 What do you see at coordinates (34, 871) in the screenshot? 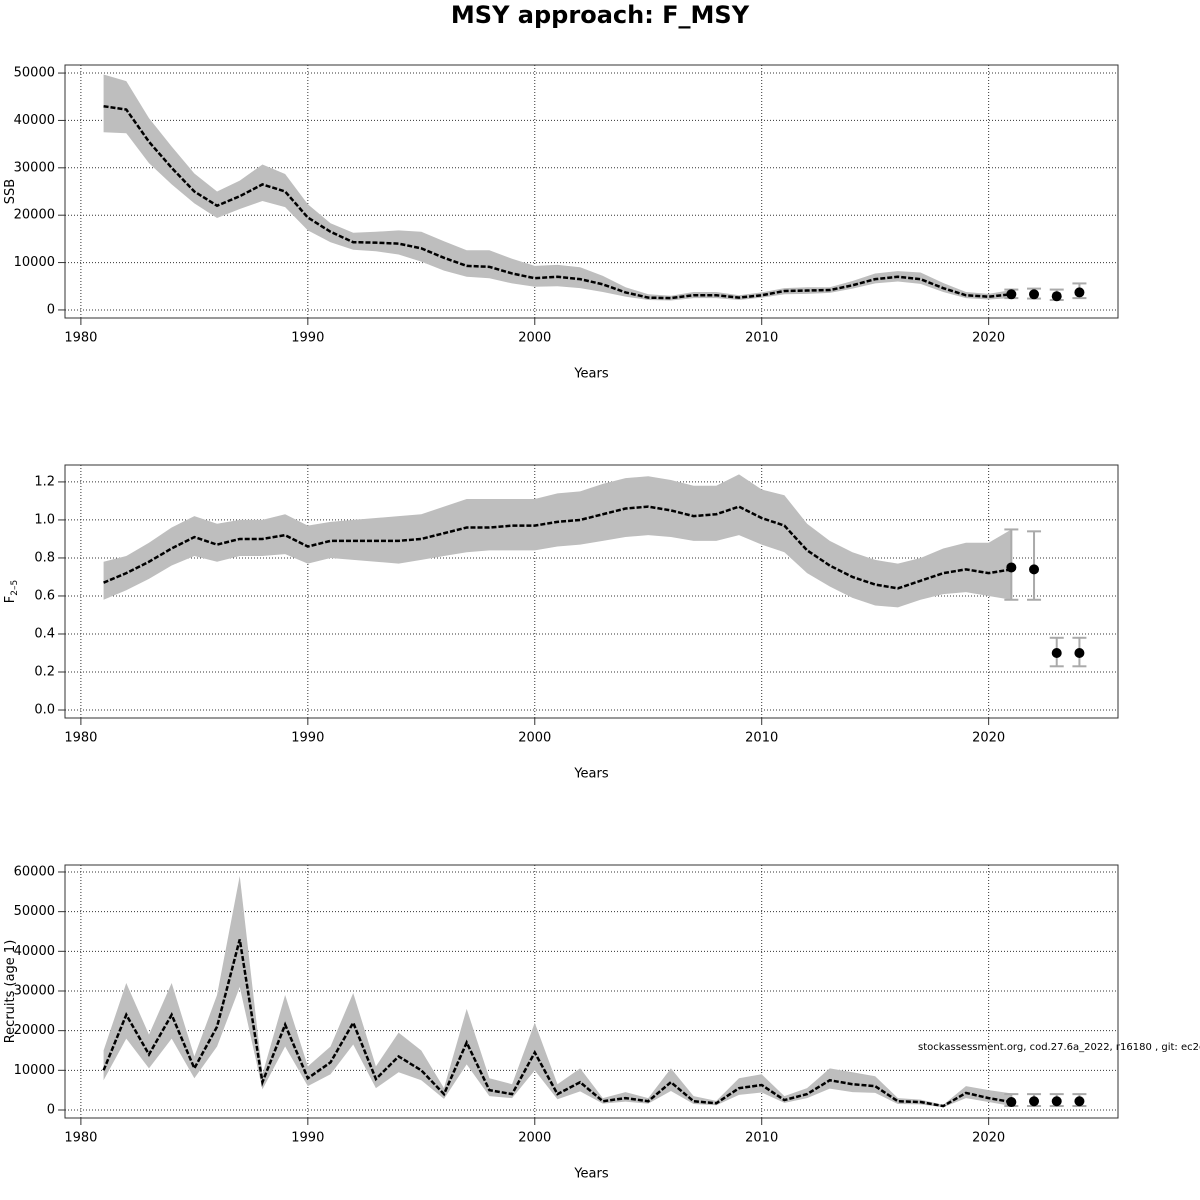
I see `y-tick-label: 60000` at bounding box center [34, 871].